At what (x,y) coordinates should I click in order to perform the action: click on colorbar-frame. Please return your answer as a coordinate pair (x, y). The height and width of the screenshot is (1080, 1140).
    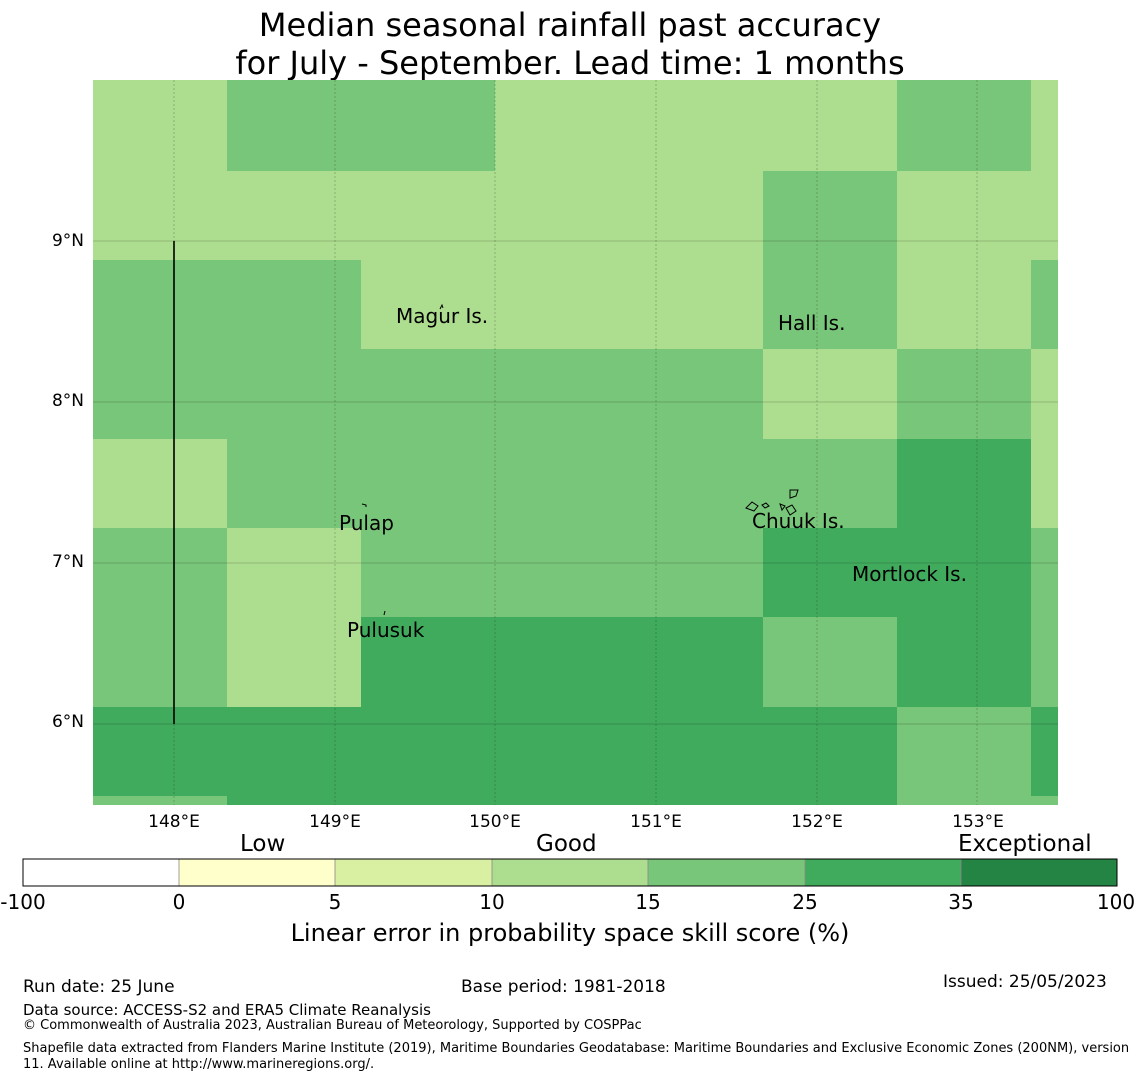
    Looking at the image, I should click on (570, 872).